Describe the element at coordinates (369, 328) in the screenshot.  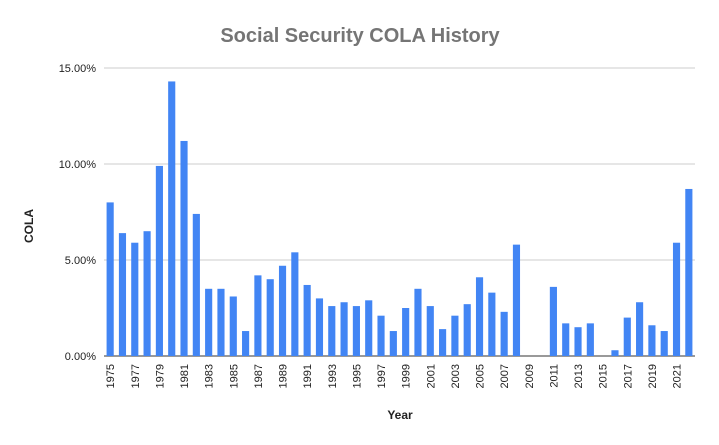
I see `bar-1996` at that location.